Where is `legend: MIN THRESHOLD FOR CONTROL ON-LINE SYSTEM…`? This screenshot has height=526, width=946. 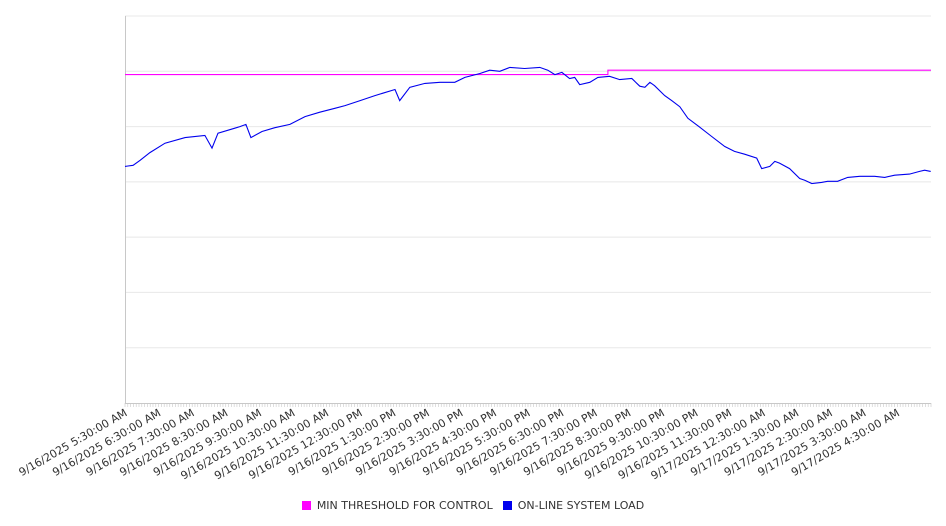
legend: MIN THRESHOLD FOR CONTROL ON-LINE SYSTEM… is located at coordinates (473, 505).